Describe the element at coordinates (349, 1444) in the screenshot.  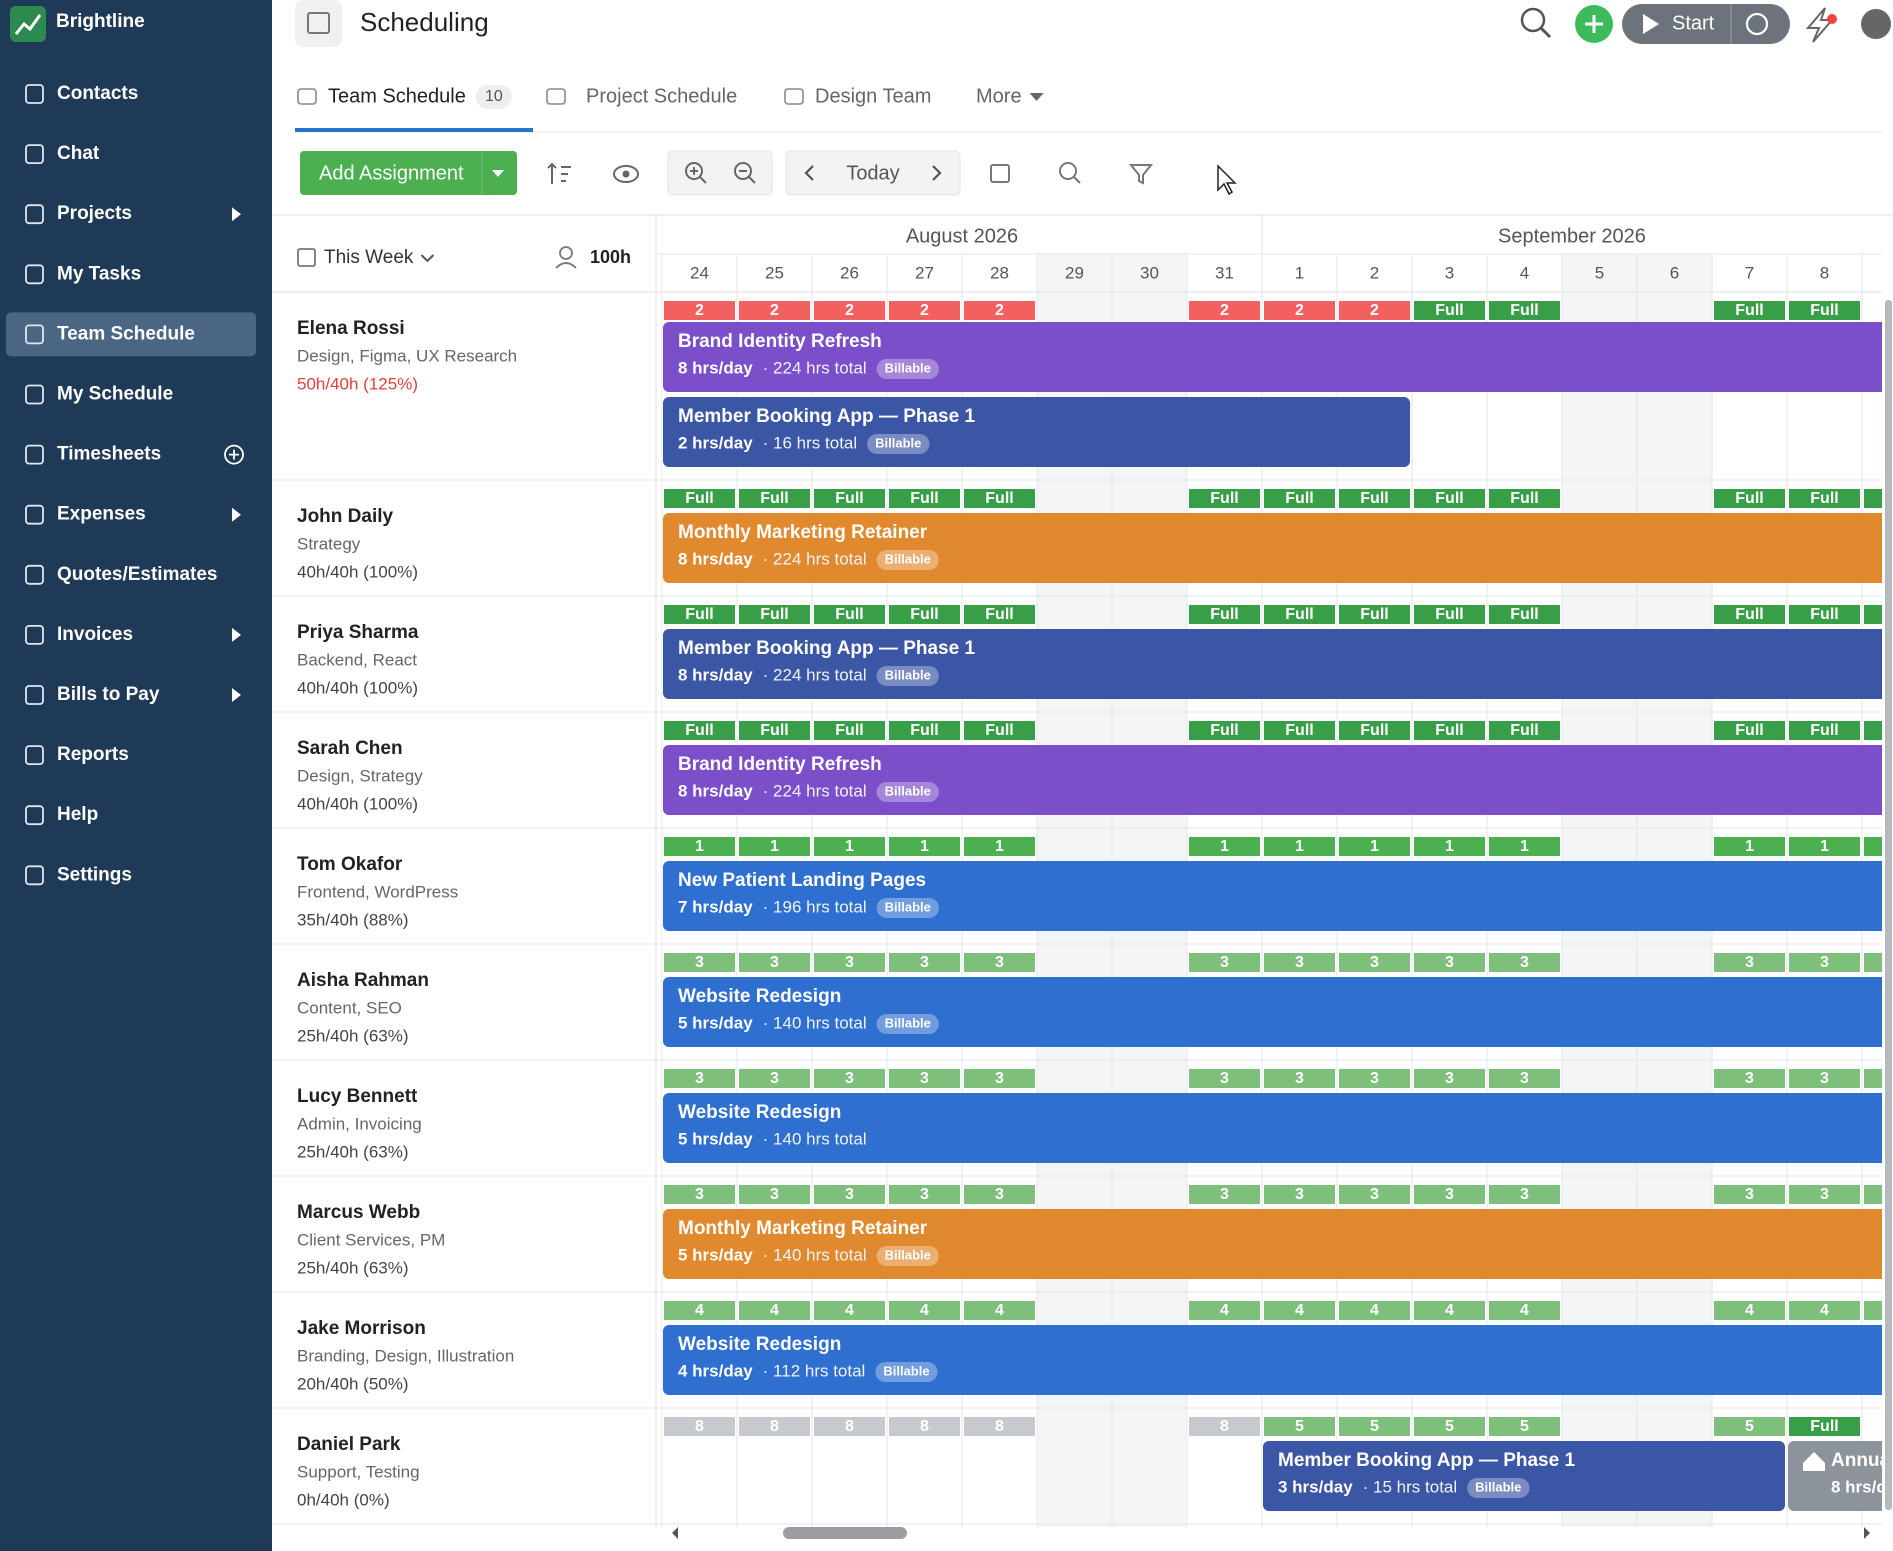
I see `person-name: Daniel Park` at that location.